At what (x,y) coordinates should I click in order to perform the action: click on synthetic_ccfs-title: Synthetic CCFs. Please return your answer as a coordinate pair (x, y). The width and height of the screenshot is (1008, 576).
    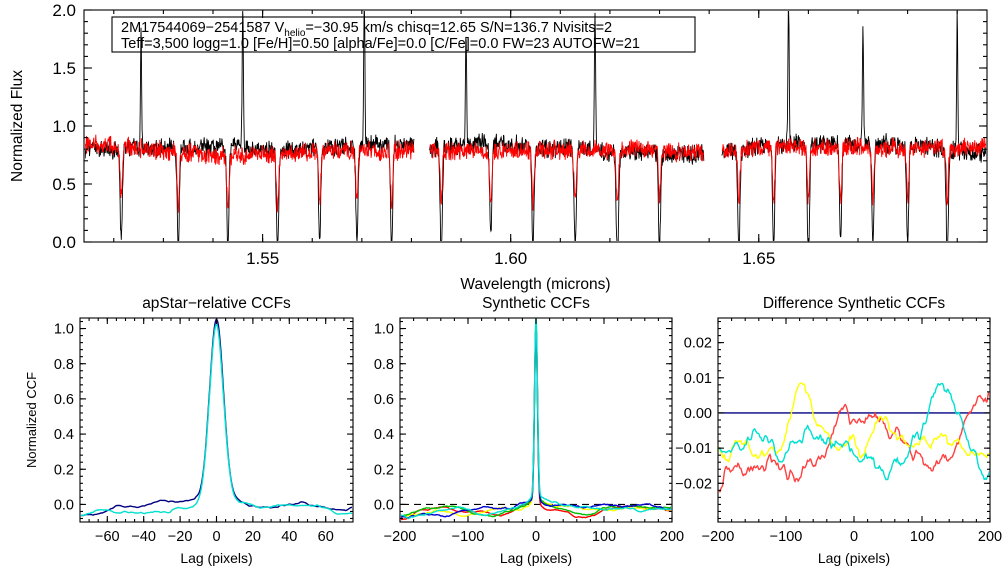
    Looking at the image, I should click on (536, 303).